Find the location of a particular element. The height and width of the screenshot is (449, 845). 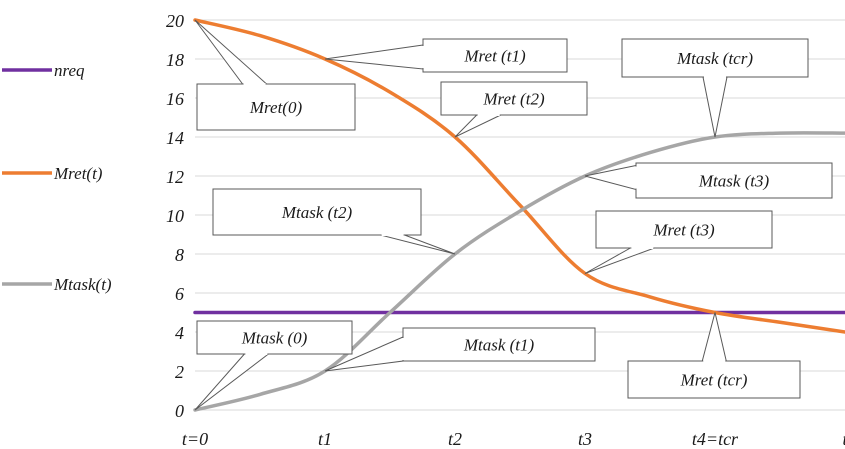

y-tick-label: 18 is located at coordinates (175, 60).